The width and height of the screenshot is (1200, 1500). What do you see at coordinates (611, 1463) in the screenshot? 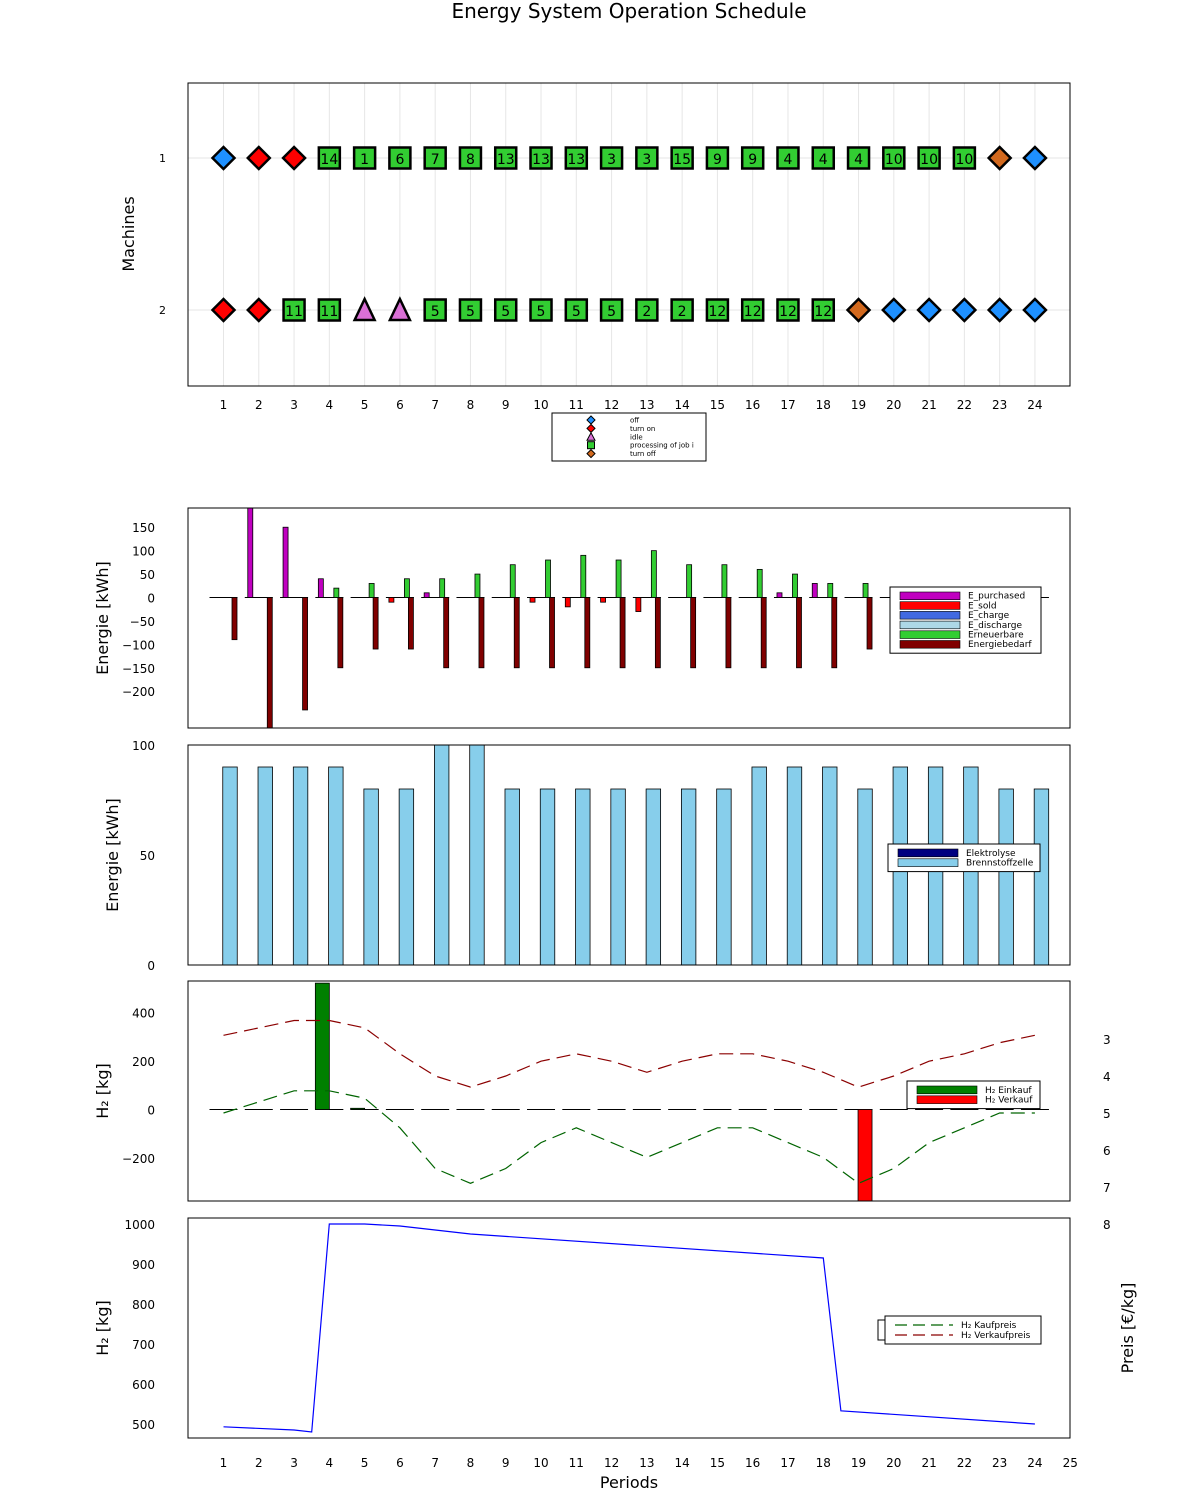
I see `prices-xtick-label: 12` at bounding box center [611, 1463].